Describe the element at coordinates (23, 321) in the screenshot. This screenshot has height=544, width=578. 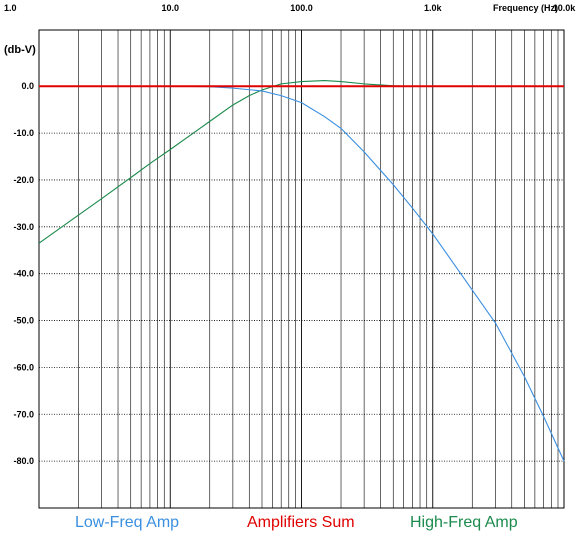
I see `y-tick-label: -50.0` at that location.